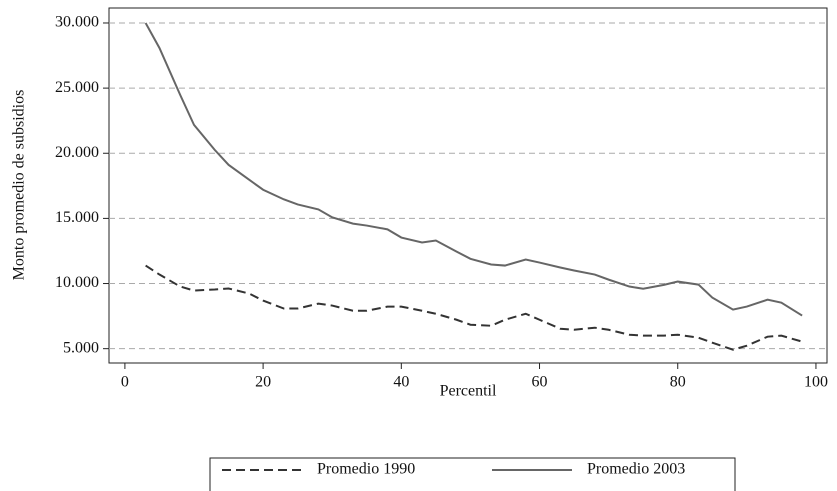 Image resolution: width=837 pixels, height=491 pixels. What do you see at coordinates (77, 152) in the screenshot?
I see `y-tick-label: 20.000` at bounding box center [77, 152].